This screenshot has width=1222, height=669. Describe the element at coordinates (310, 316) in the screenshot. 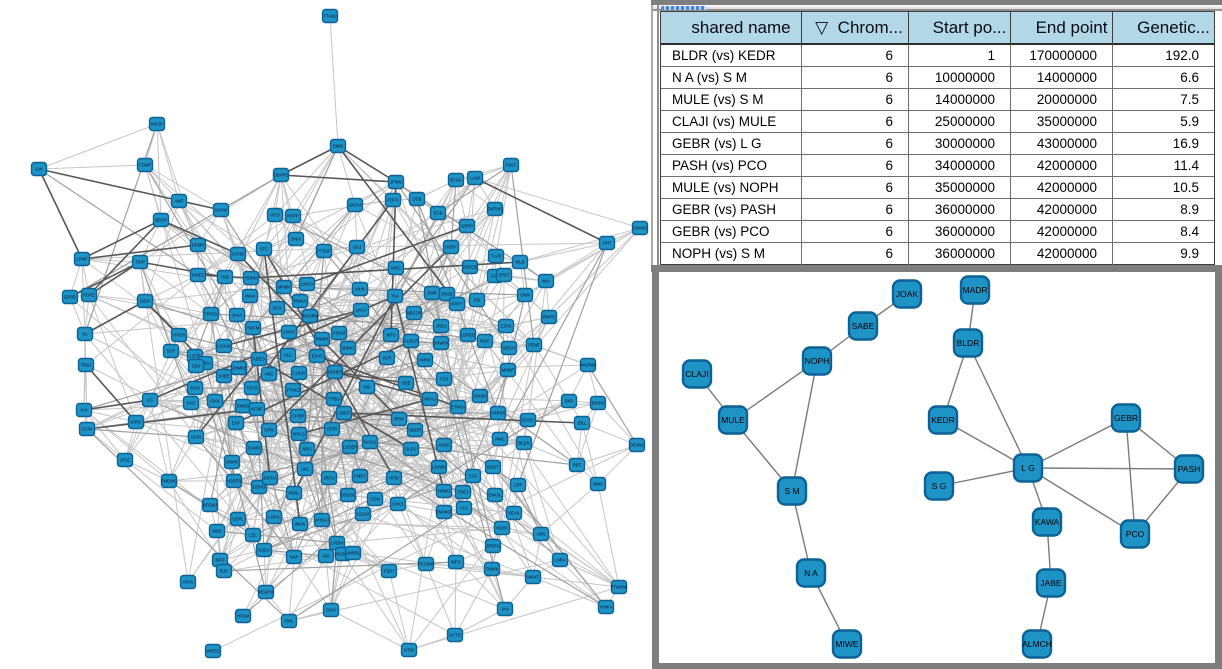

I see `svg-text: WOURM` at that location.